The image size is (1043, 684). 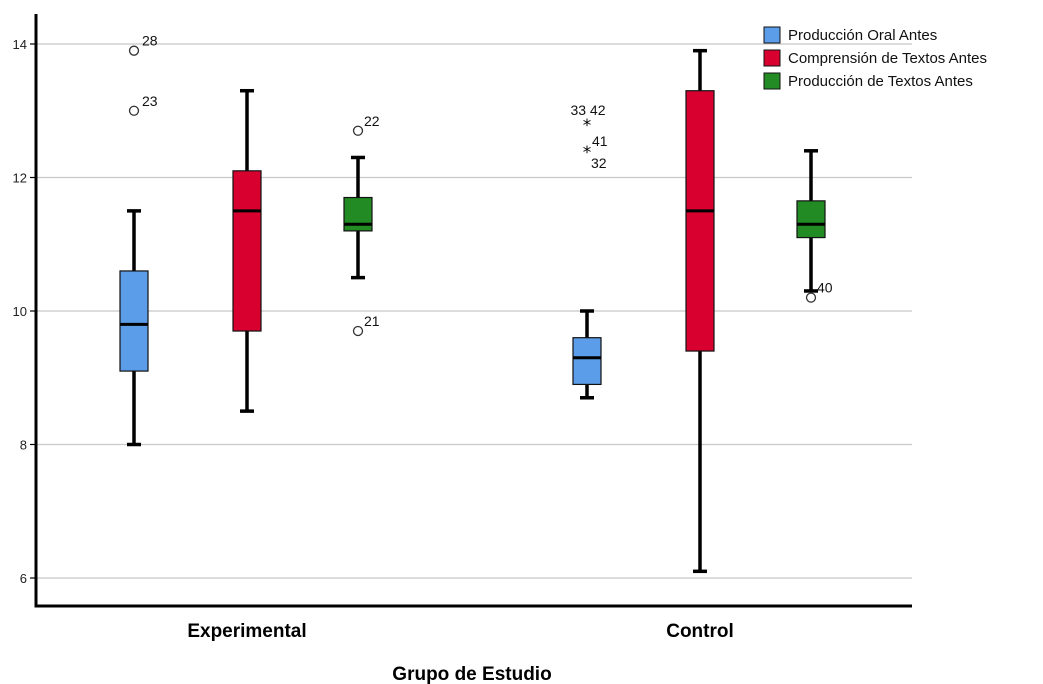 What do you see at coordinates (587, 110) in the screenshot?
I see `outlier-label: 33 42` at bounding box center [587, 110].